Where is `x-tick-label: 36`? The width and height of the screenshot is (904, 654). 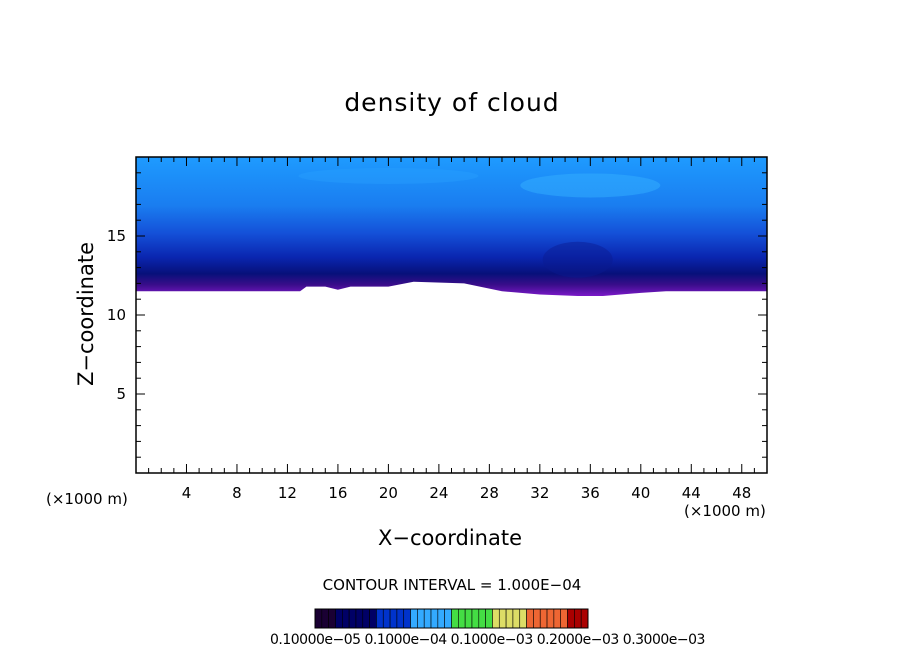 x-tick-label: 36 is located at coordinates (590, 493).